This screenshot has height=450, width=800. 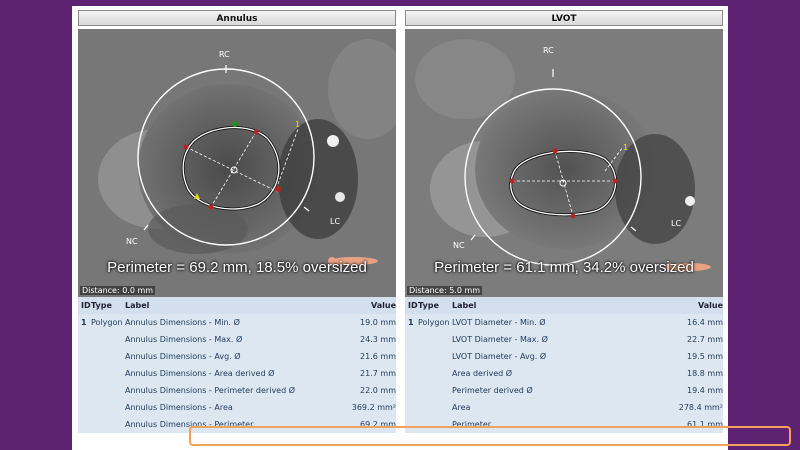 I want to click on cell-value: 69.2 mm, so click(x=378, y=424).